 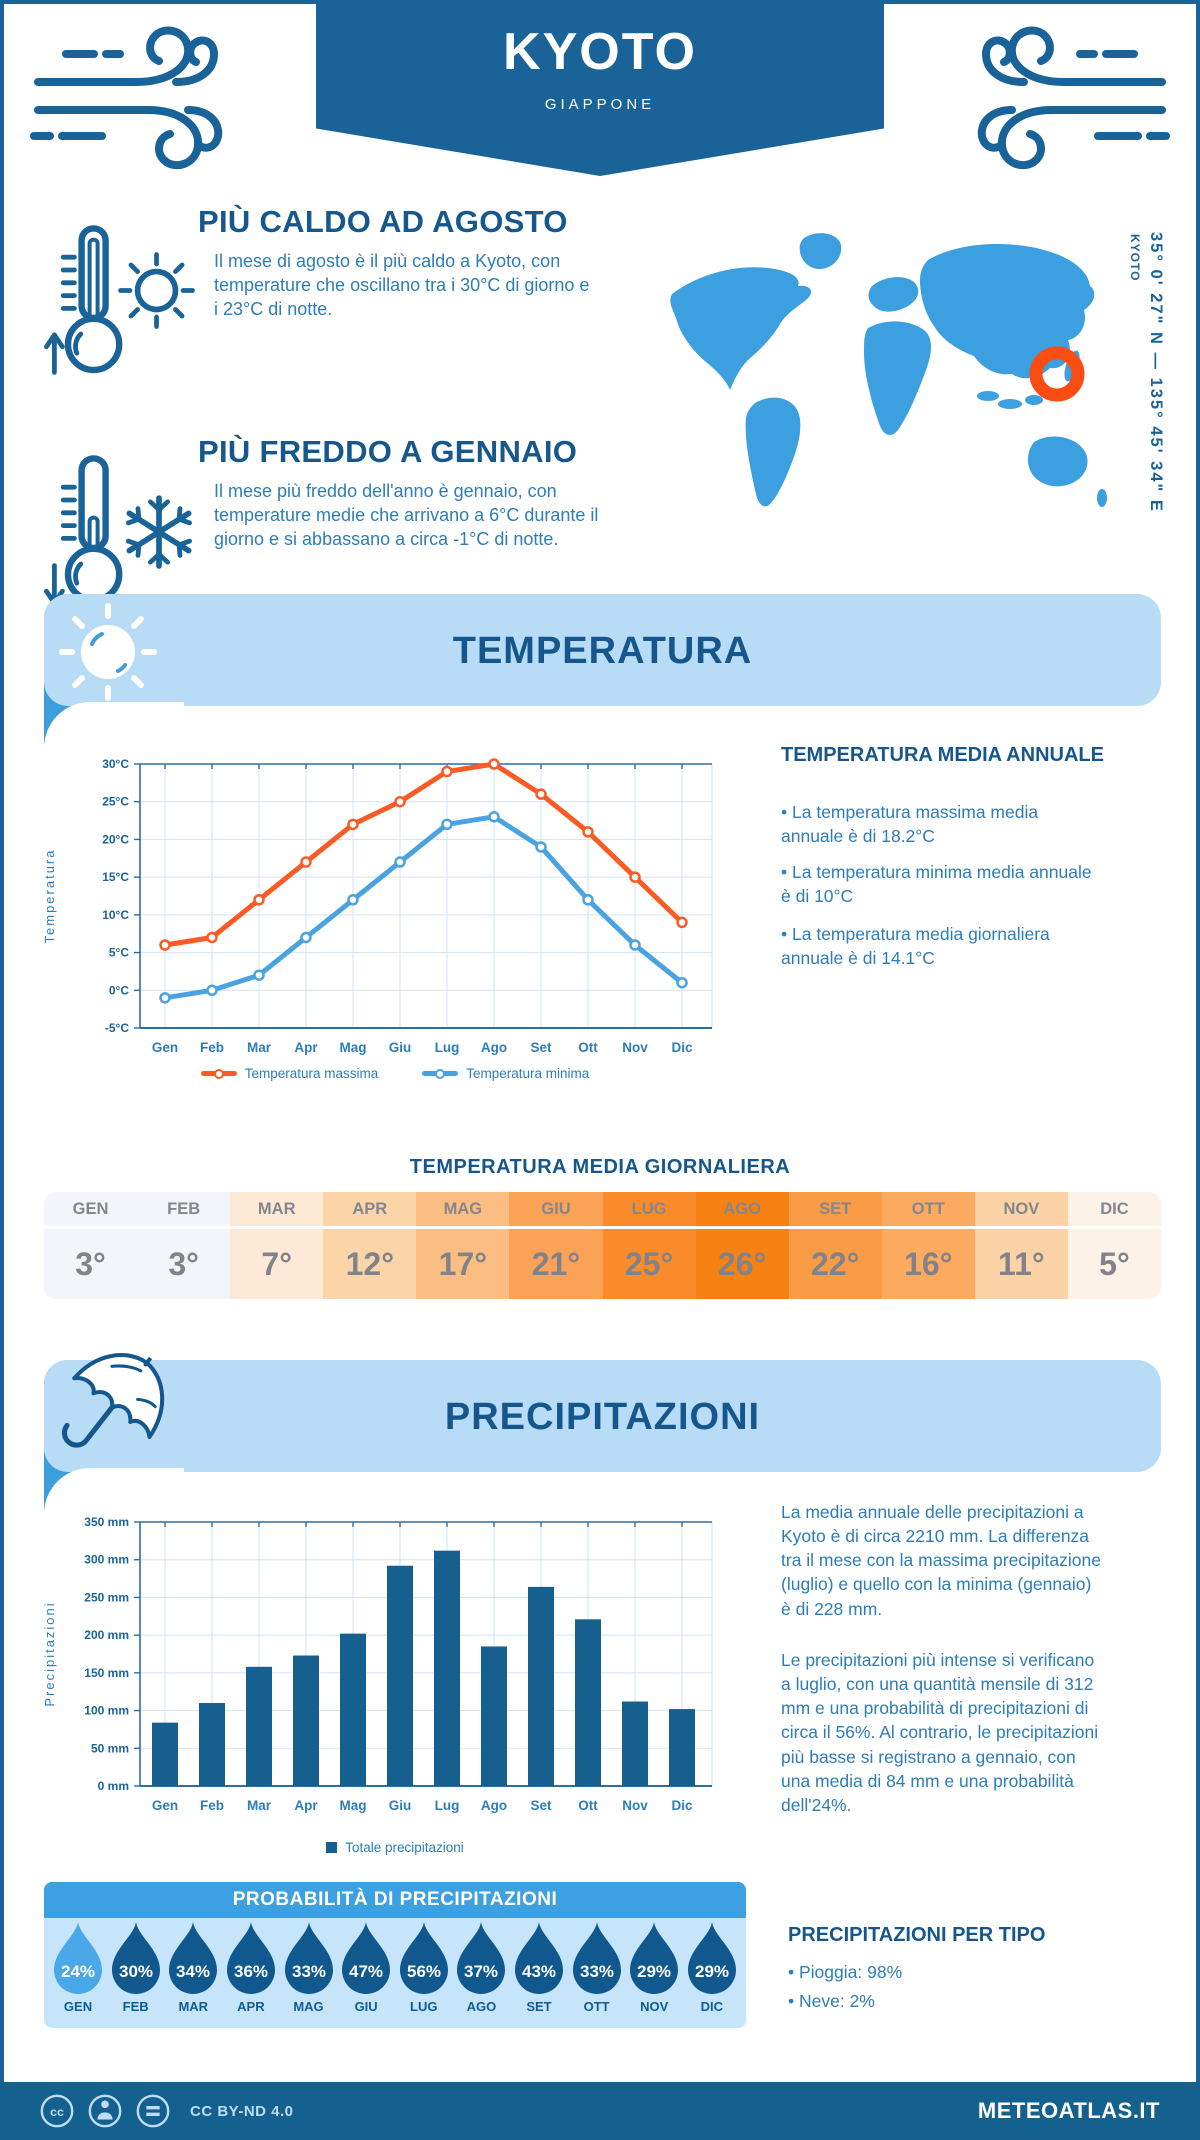 I want to click on svg-text: 36%, so click(x=251, y=1971).